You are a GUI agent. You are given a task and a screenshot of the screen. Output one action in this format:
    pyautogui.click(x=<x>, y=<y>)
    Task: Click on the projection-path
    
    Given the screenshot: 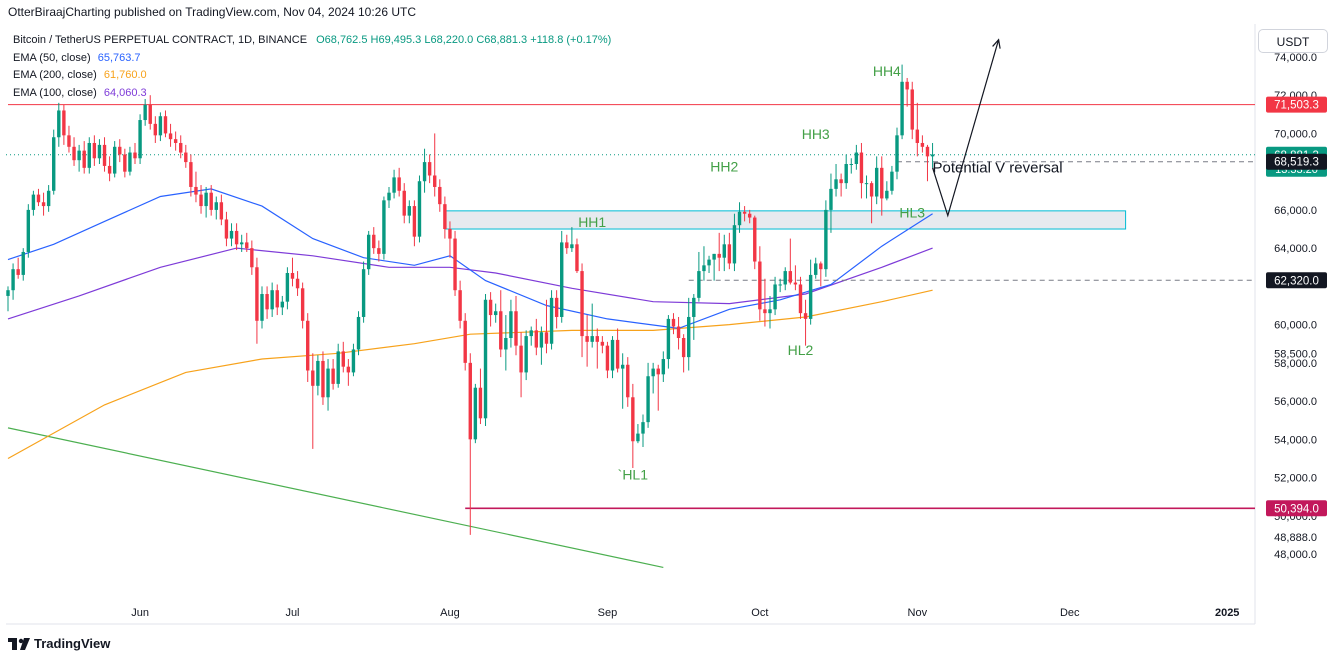 What is the action you would take?
    pyautogui.click(x=966, y=128)
    